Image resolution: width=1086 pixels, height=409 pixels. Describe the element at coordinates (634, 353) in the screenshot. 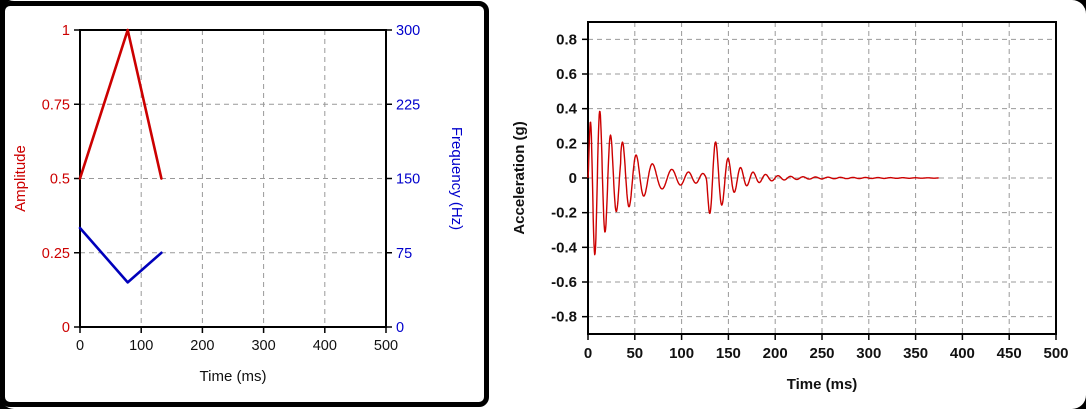

I see `x-tick-label: 50` at that location.